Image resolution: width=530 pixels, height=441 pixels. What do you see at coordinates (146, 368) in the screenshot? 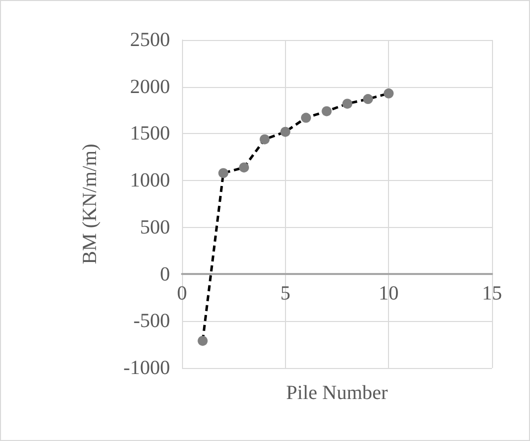
I see `y-tick-label: -1000` at bounding box center [146, 368].